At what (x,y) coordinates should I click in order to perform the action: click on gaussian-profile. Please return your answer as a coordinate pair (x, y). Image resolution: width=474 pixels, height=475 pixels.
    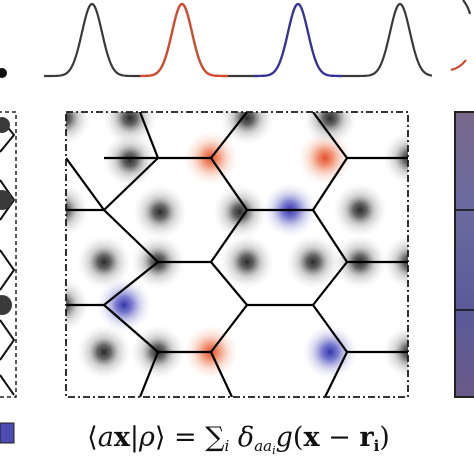
    Looking at the image, I should click on (258, 39).